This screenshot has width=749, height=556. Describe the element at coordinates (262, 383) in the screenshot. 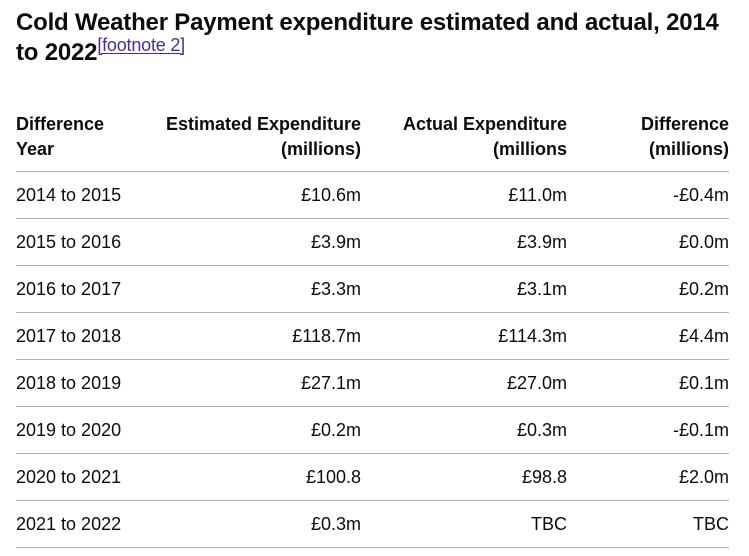

I see `cell-estimated: £27.1m` at that location.